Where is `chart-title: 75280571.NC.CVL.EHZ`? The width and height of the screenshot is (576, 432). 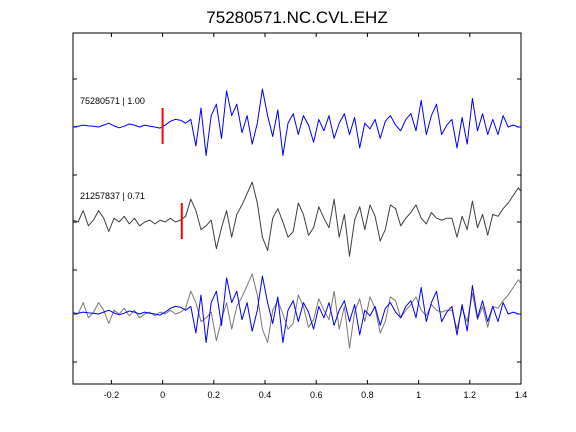 chart-title: 75280571.NC.CVL.EHZ is located at coordinates (296, 17).